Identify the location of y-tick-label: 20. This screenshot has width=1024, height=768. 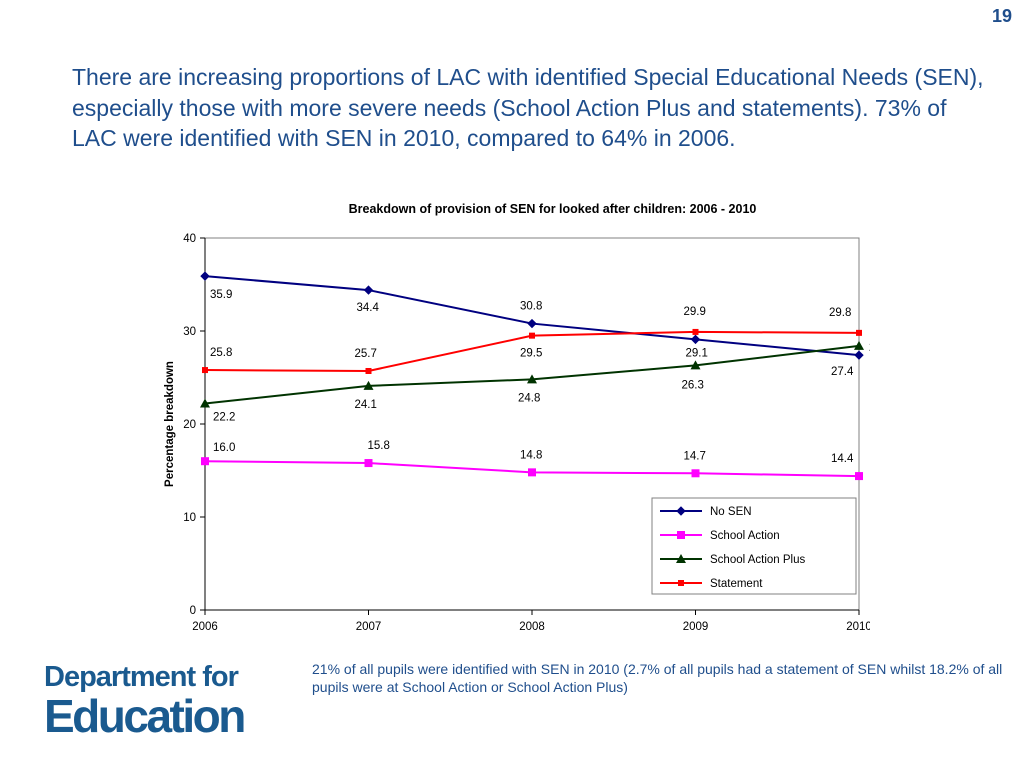
(189, 425).